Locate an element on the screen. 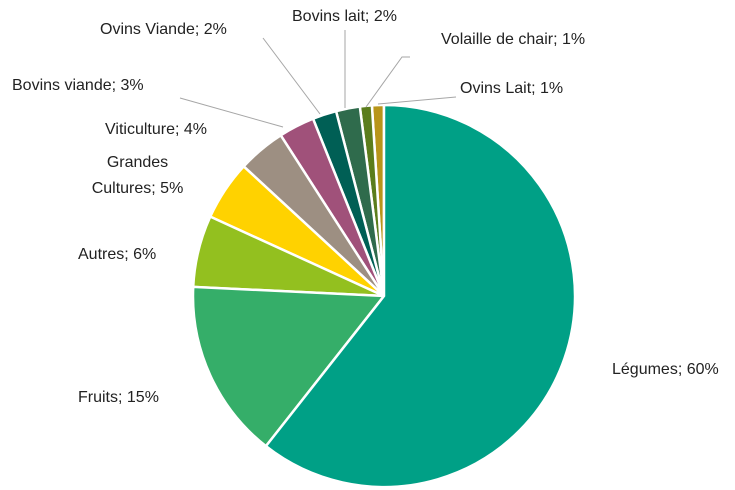  data-label: Ovins Lait; 1% is located at coordinates (512, 88).